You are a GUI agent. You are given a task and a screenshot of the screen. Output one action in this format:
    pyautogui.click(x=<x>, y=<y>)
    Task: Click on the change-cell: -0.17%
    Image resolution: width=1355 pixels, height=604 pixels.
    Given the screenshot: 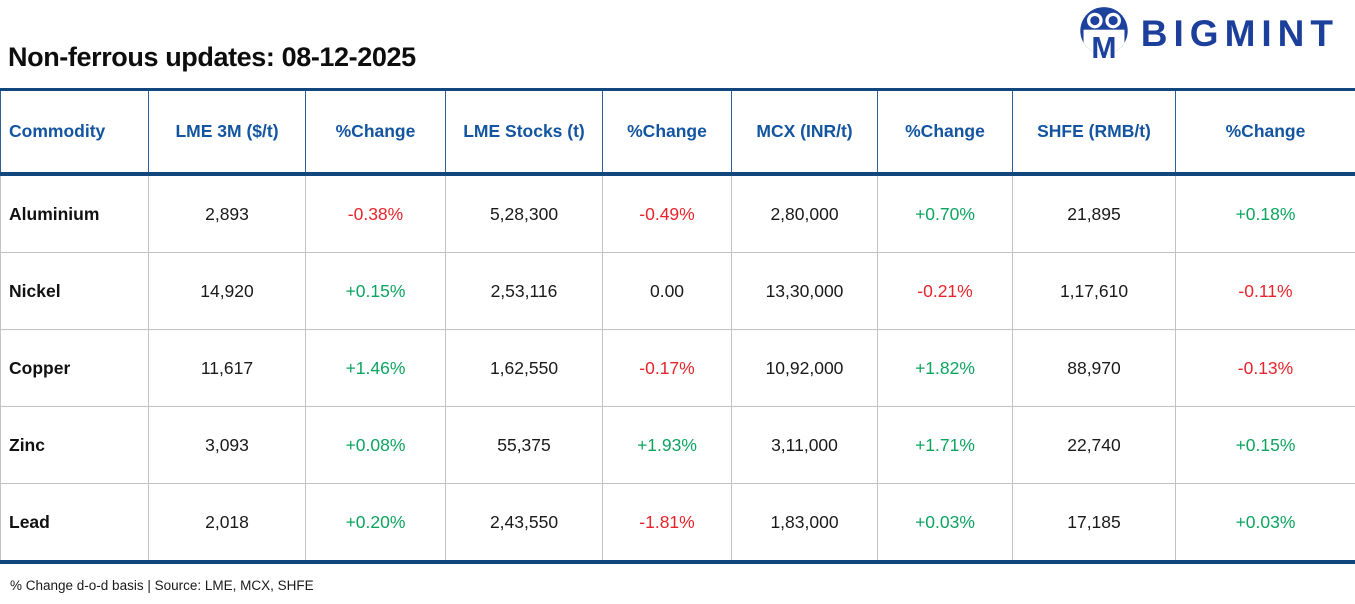 What is the action you would take?
    pyautogui.click(x=667, y=368)
    